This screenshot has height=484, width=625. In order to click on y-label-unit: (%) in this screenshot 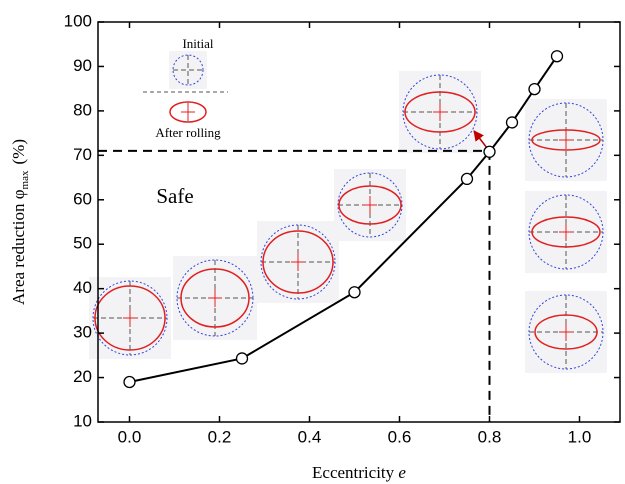, I will do `click(18, 151)`.